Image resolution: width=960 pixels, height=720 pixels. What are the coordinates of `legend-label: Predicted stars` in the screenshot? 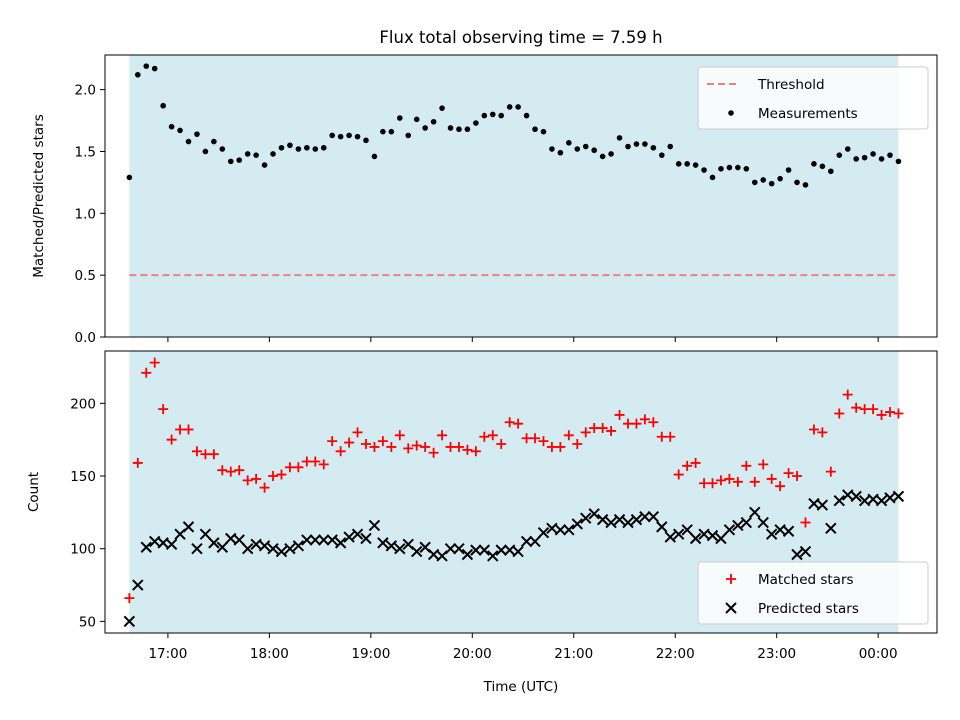 It's located at (808, 609).